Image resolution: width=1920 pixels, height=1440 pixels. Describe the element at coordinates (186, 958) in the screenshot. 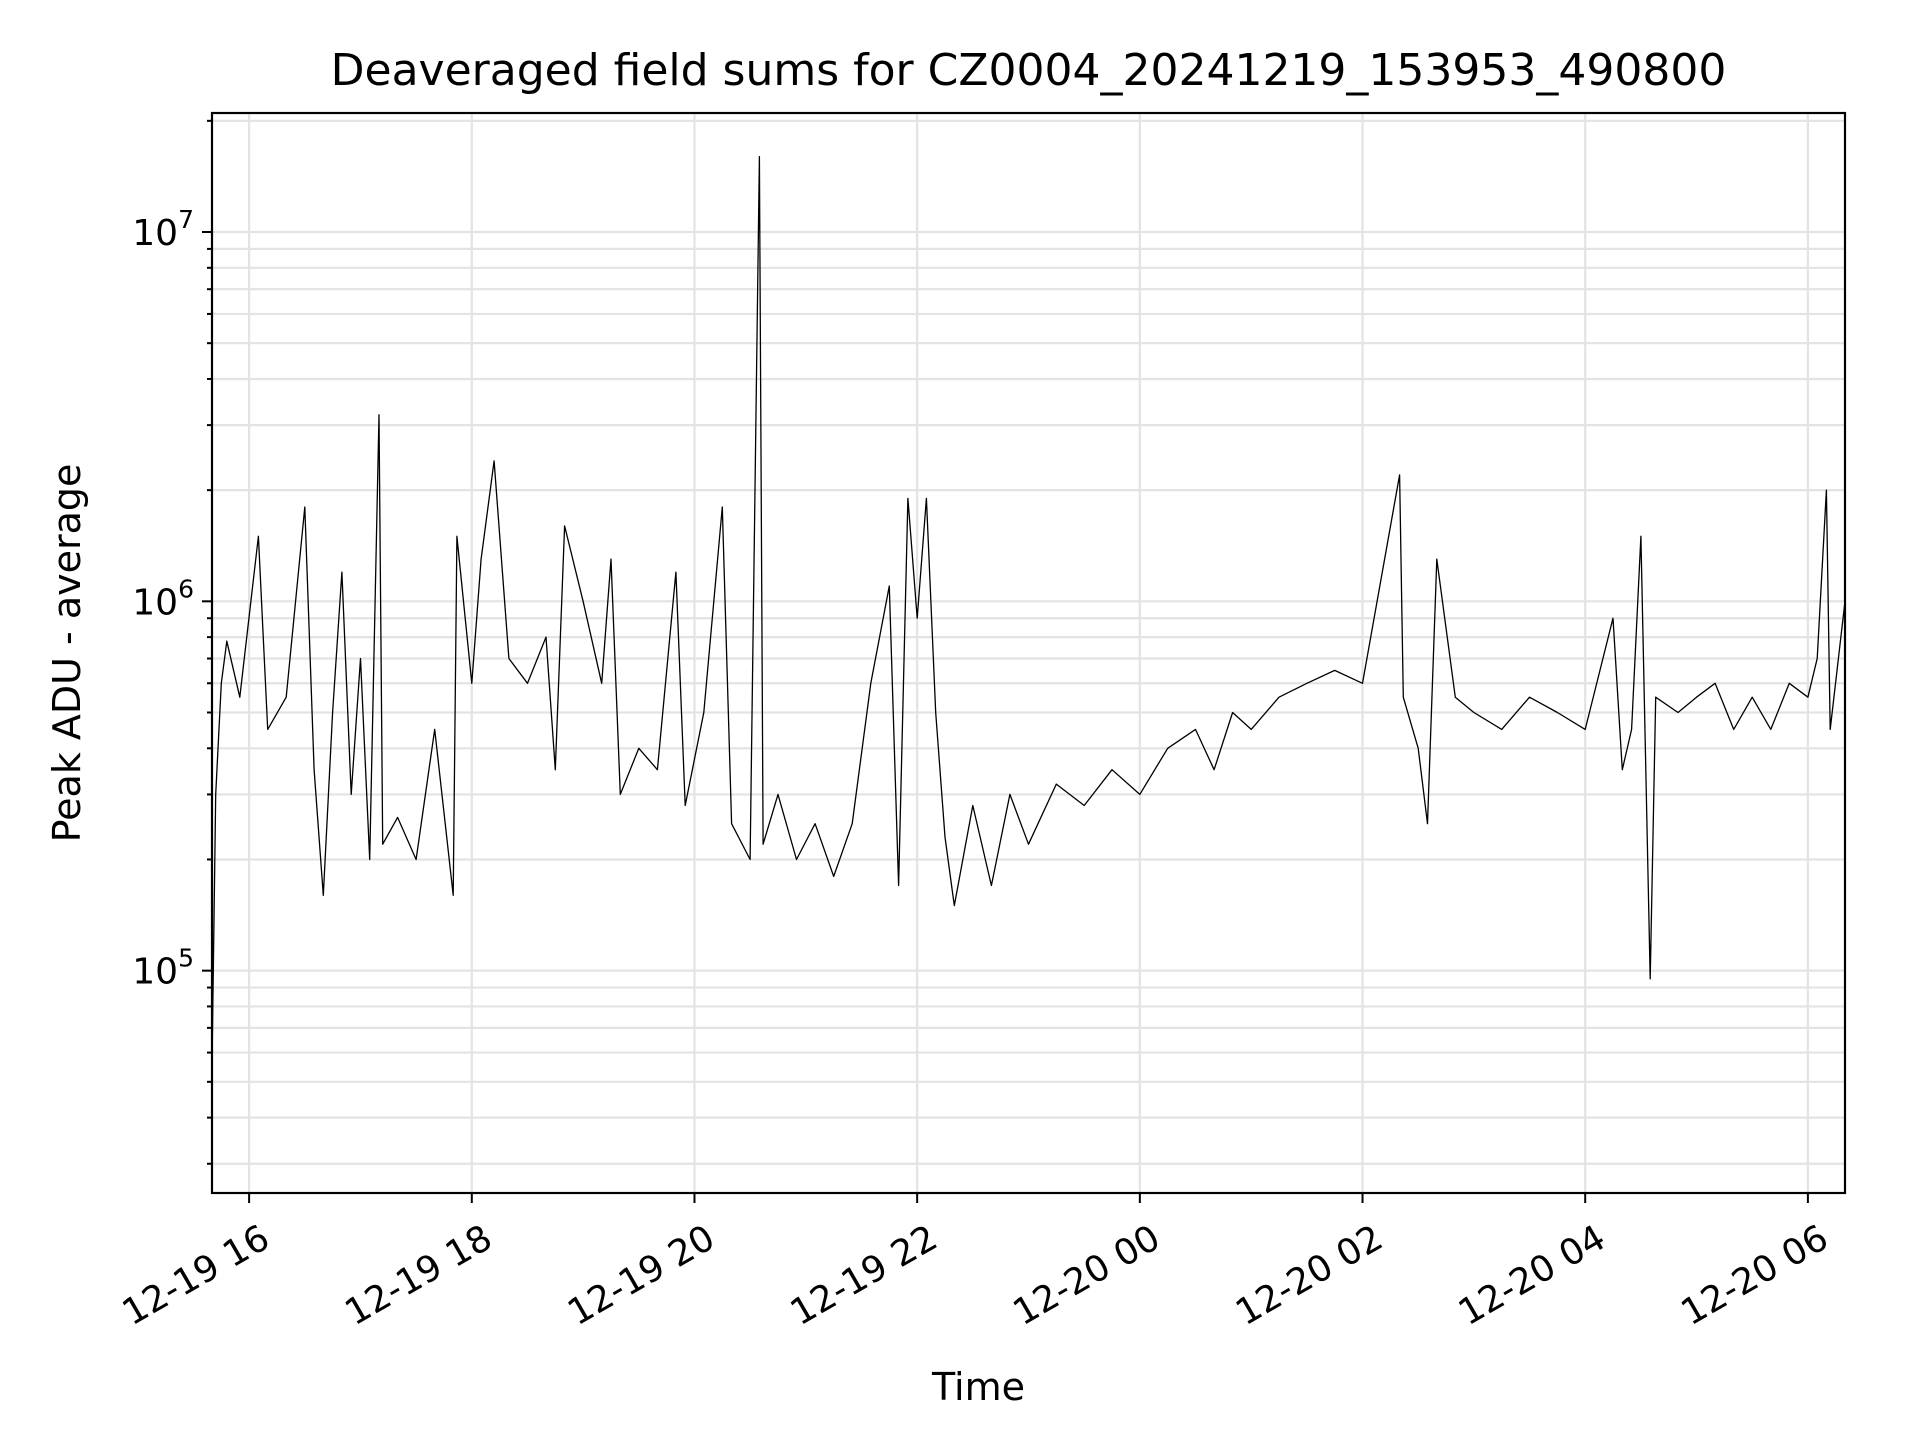

I see `y-tick-exponent: 5` at that location.